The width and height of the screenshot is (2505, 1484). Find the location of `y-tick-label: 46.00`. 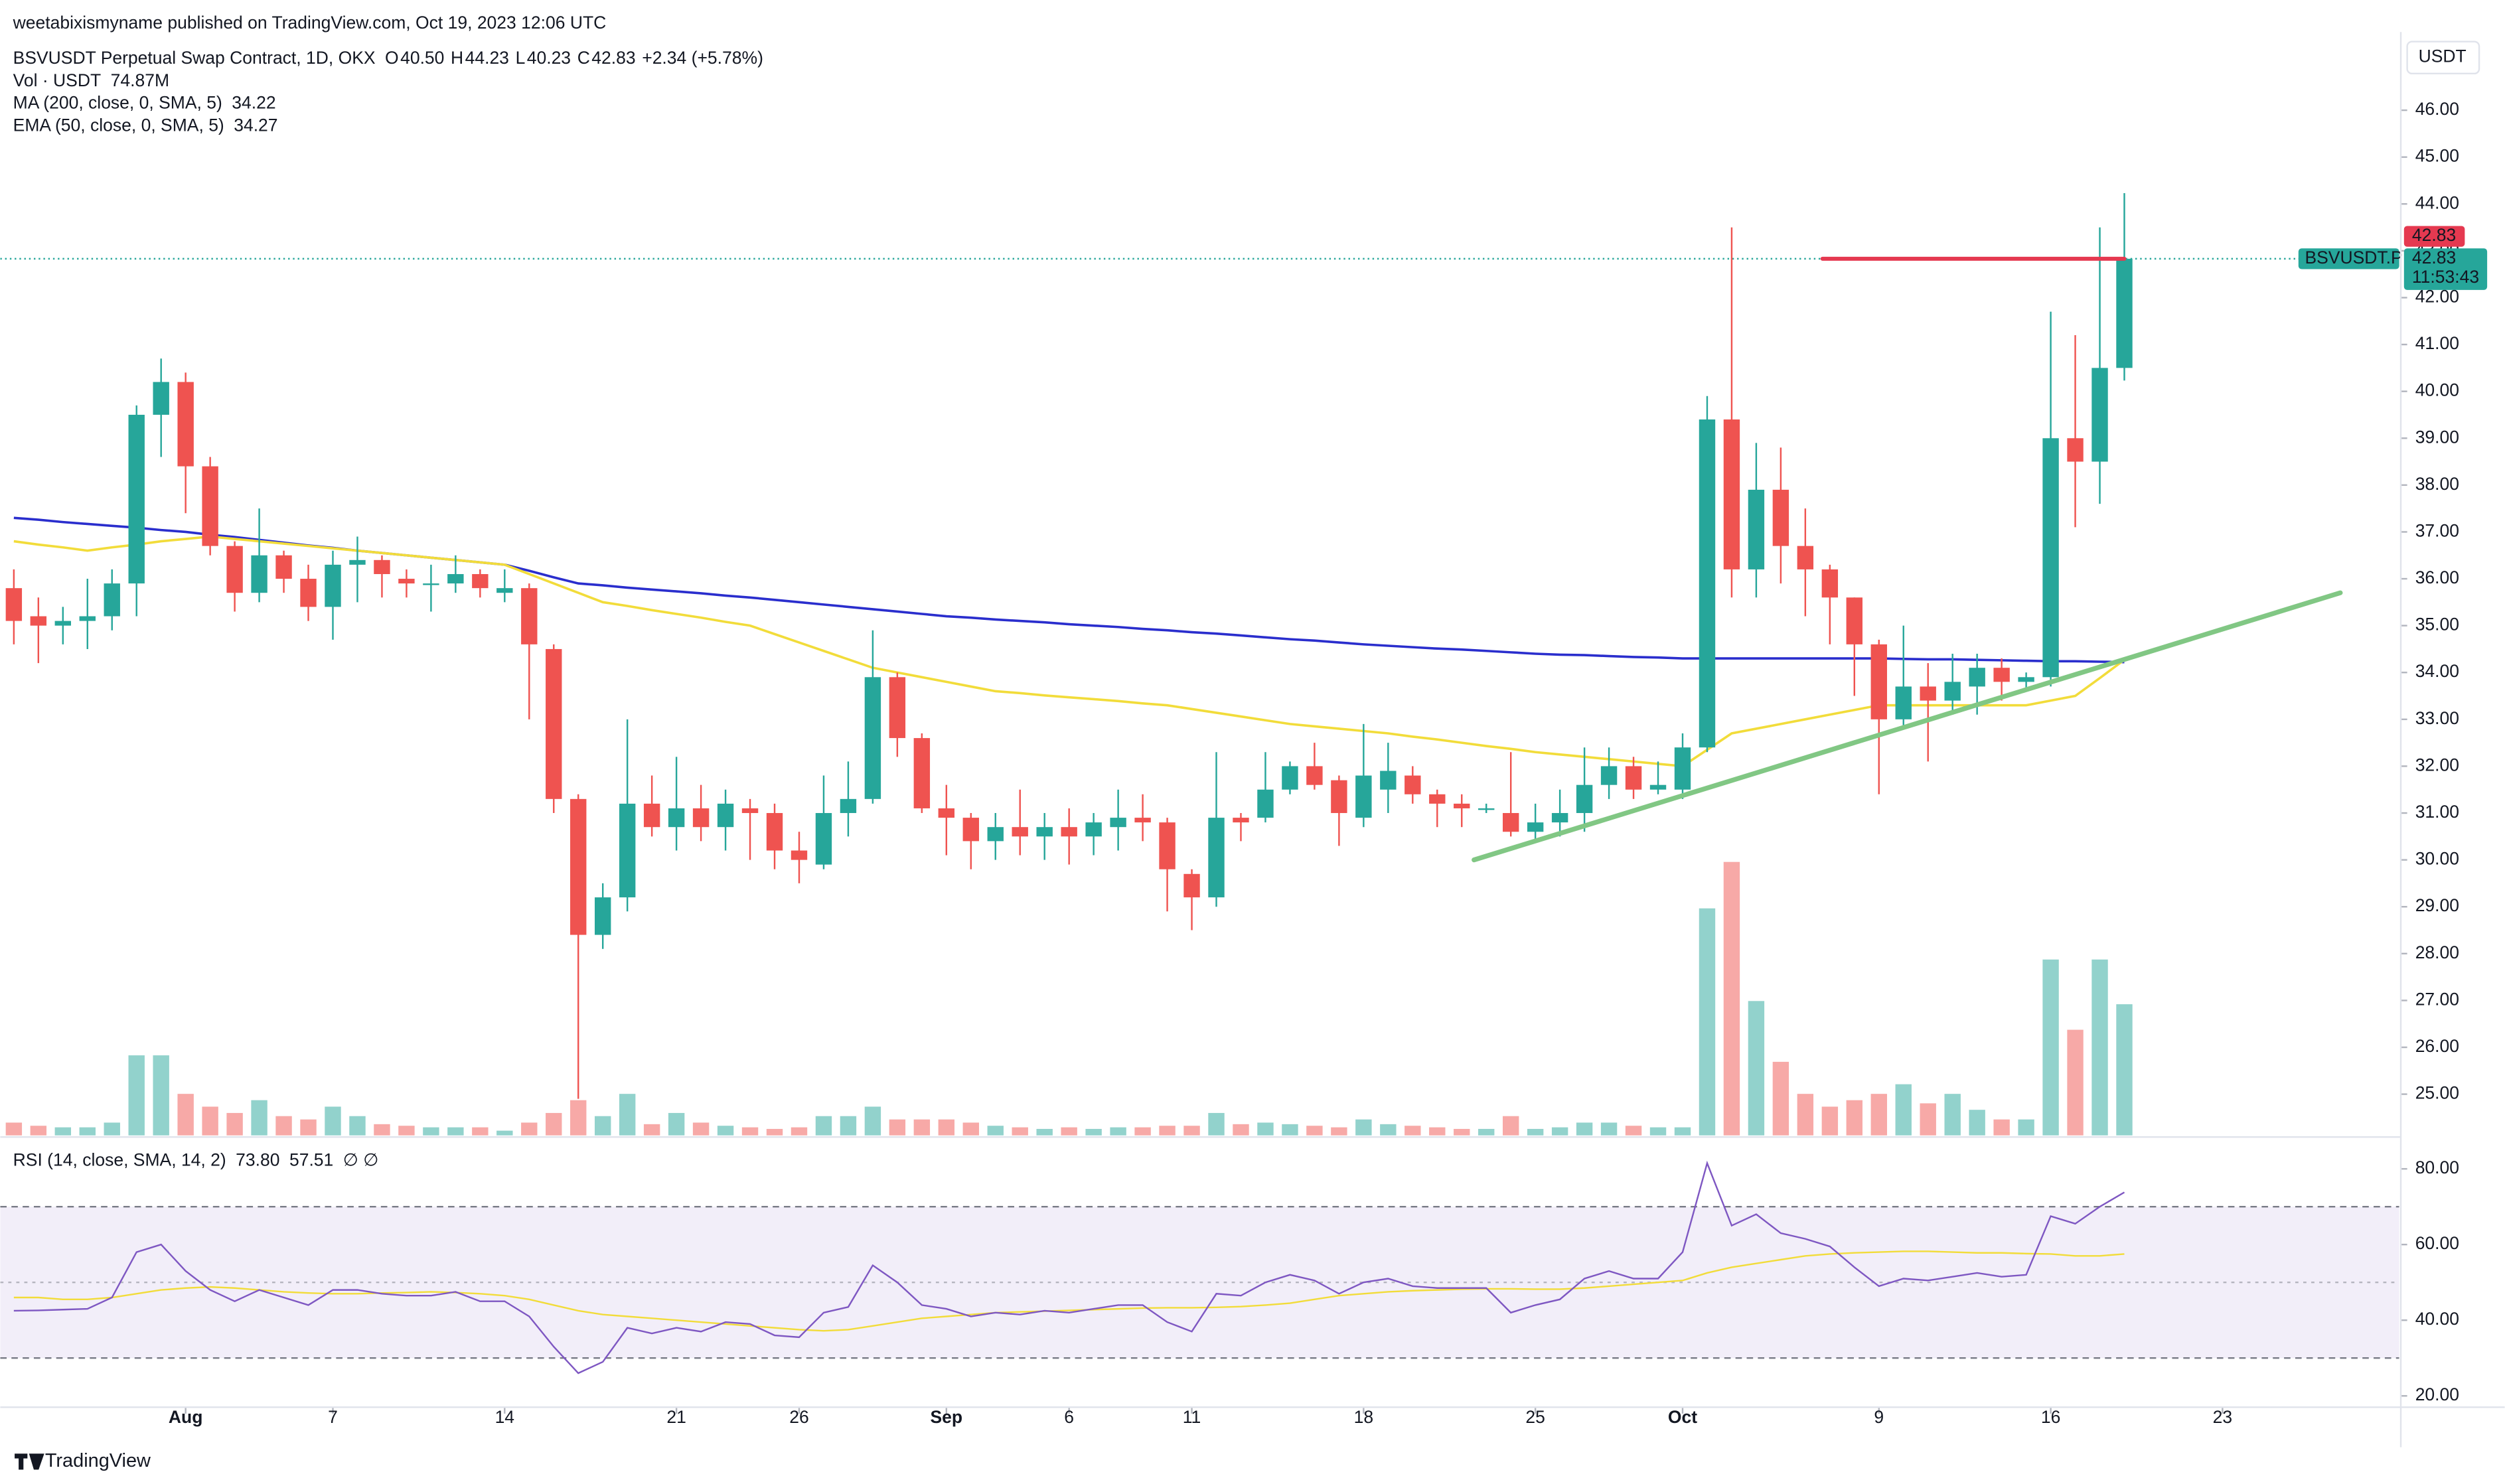

y-tick-label: 46.00 is located at coordinates (2437, 109).